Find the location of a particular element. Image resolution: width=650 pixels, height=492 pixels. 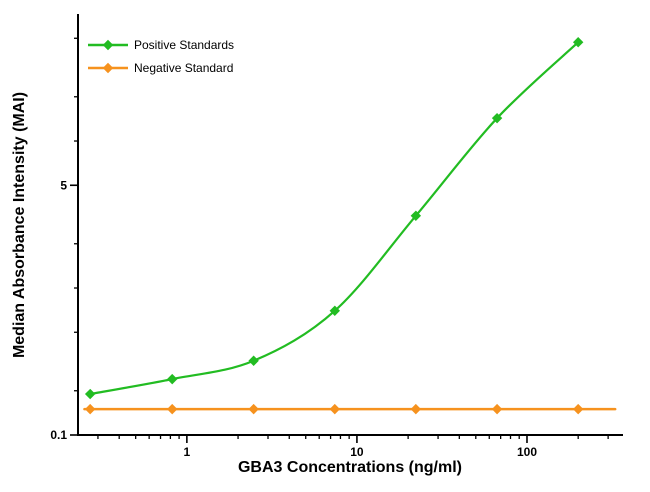

legend-item: Negative Standard is located at coordinates (160, 68).